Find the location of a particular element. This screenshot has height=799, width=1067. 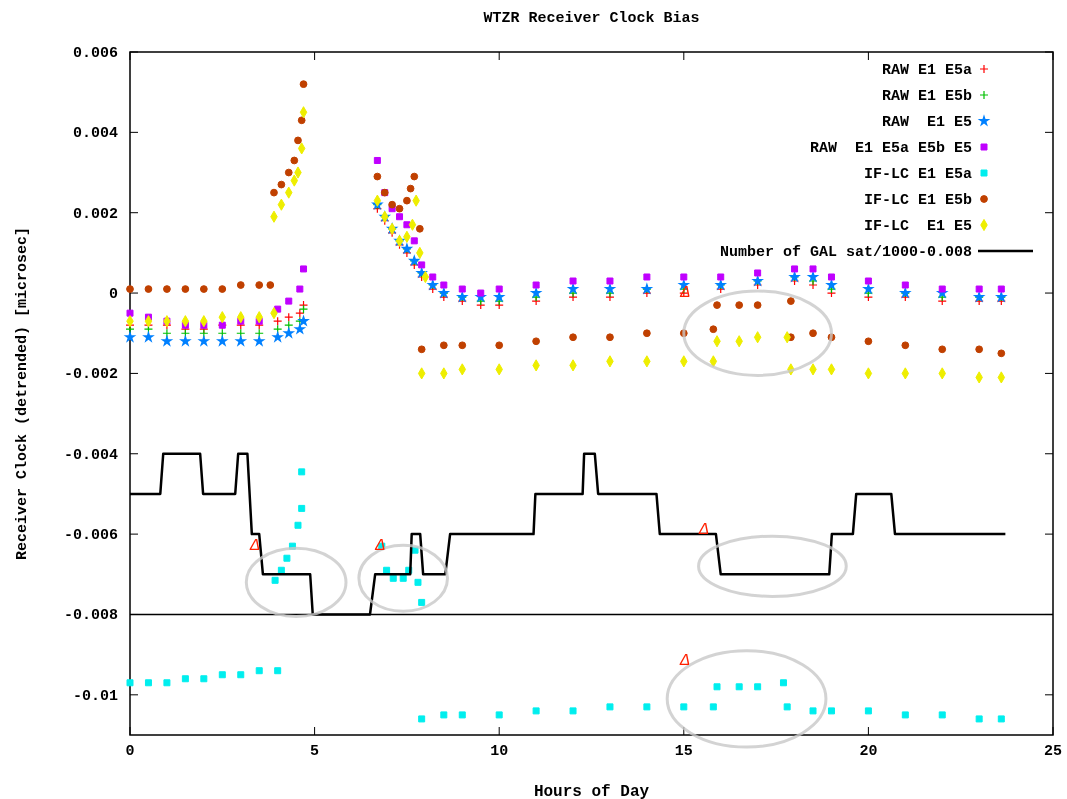

x-tick-label: 10 is located at coordinates (499, 751).